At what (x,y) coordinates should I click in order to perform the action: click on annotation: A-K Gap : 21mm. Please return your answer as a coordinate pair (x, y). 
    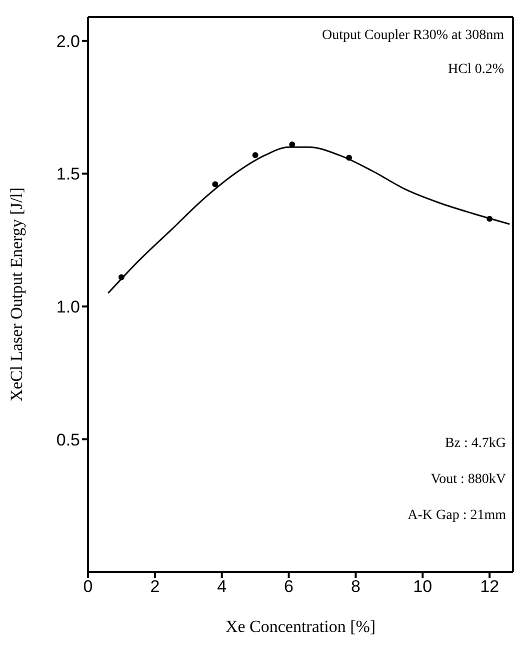
    Looking at the image, I should click on (457, 516).